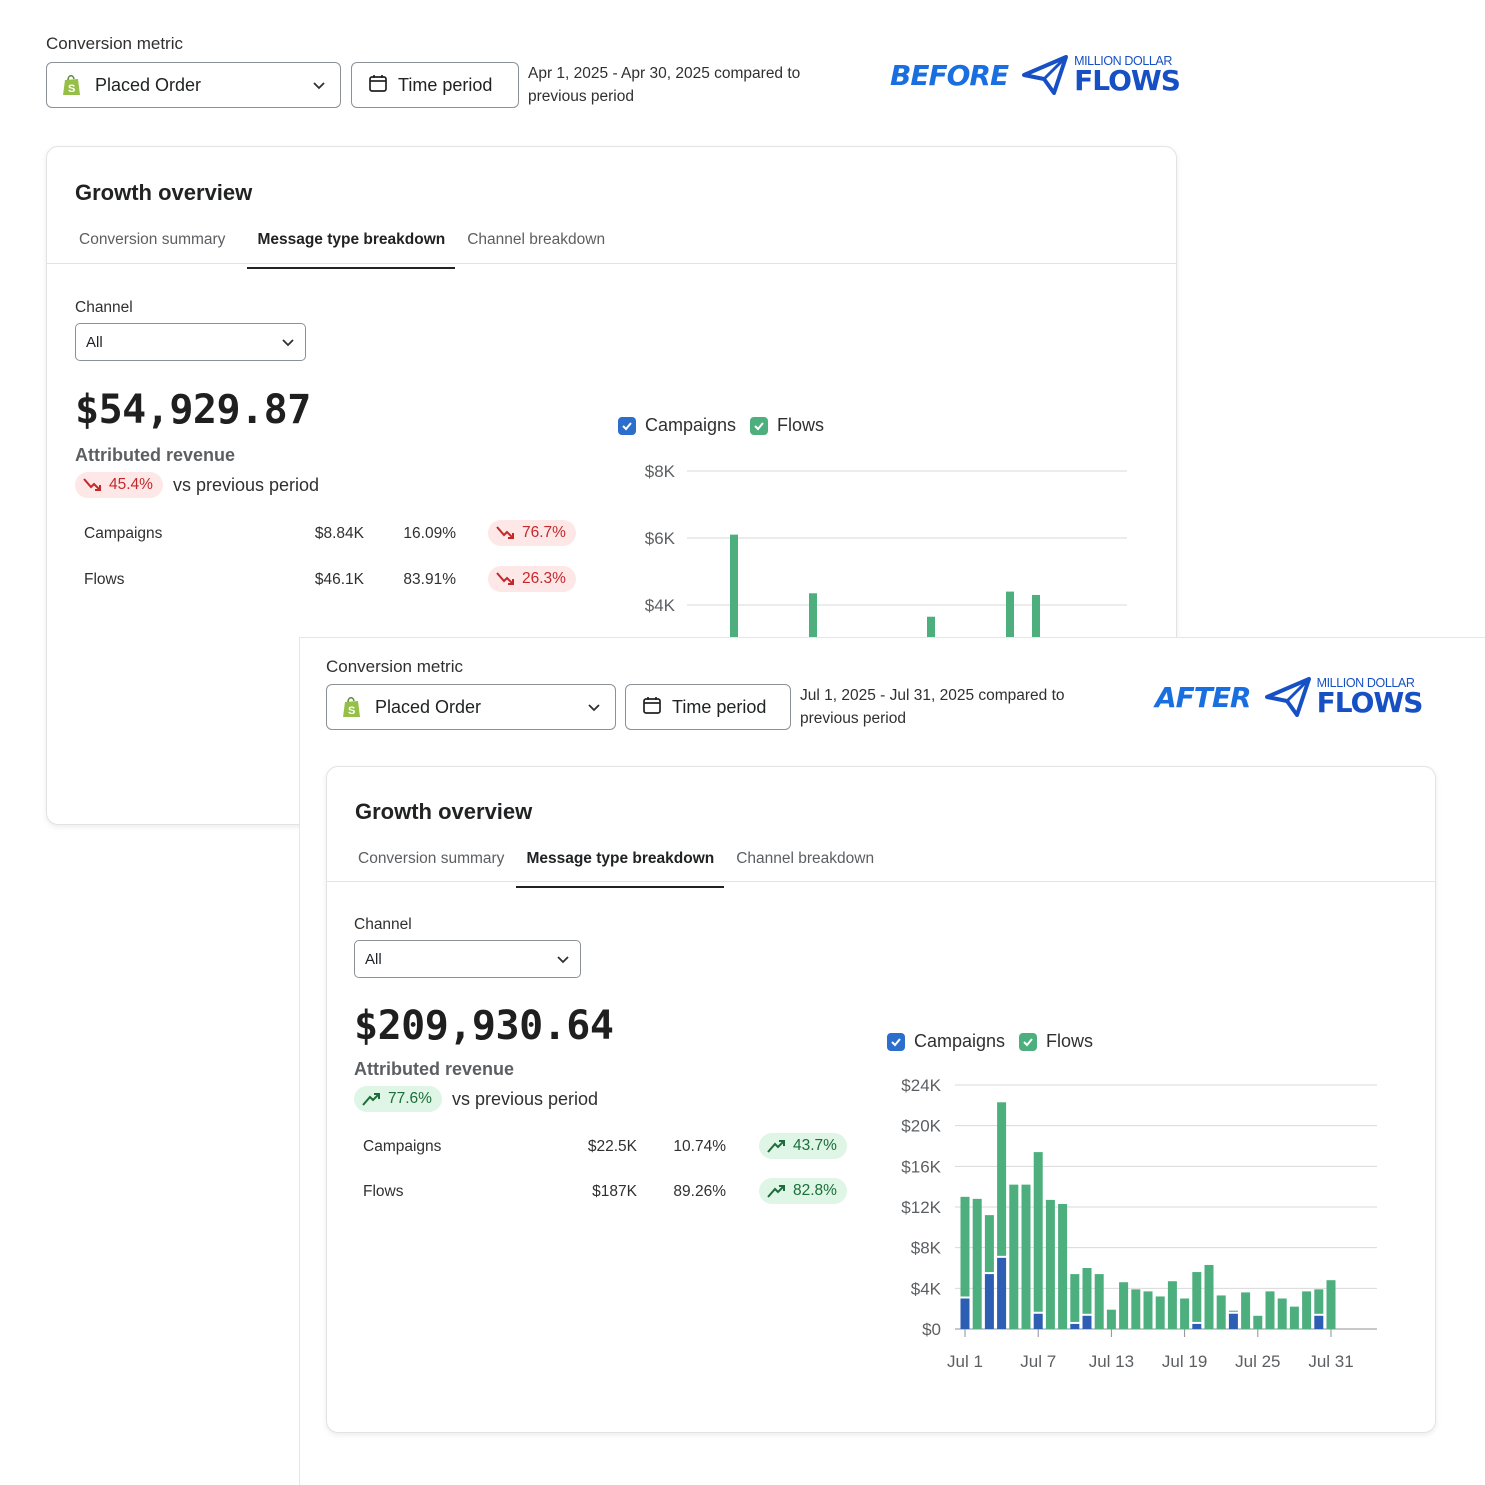 The image size is (1485, 1485). I want to click on svg-text: S, so click(71, 89).